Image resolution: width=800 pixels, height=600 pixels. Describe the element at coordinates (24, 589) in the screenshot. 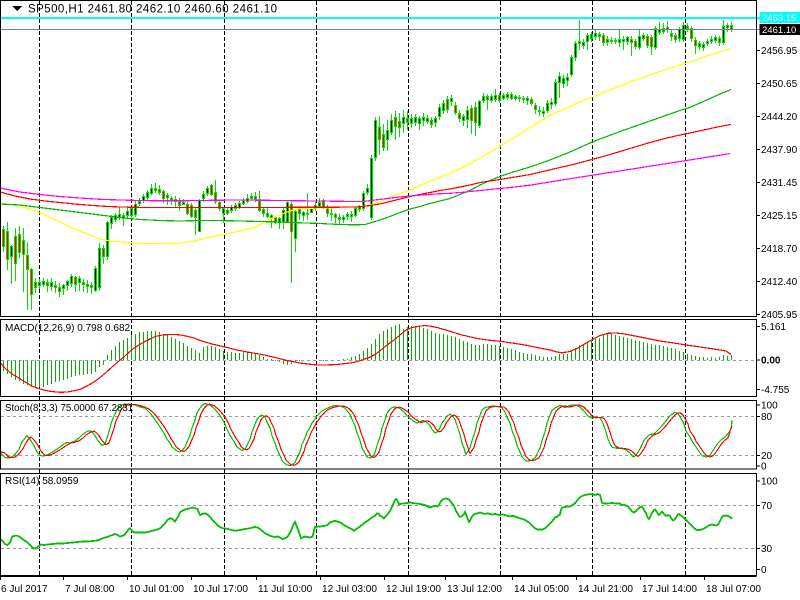

I see `svg-text: 6 Jul 2017` at that location.